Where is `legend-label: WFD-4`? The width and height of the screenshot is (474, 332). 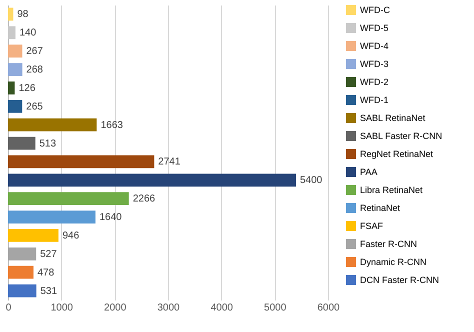 legend-label: WFD-4 is located at coordinates (374, 46).